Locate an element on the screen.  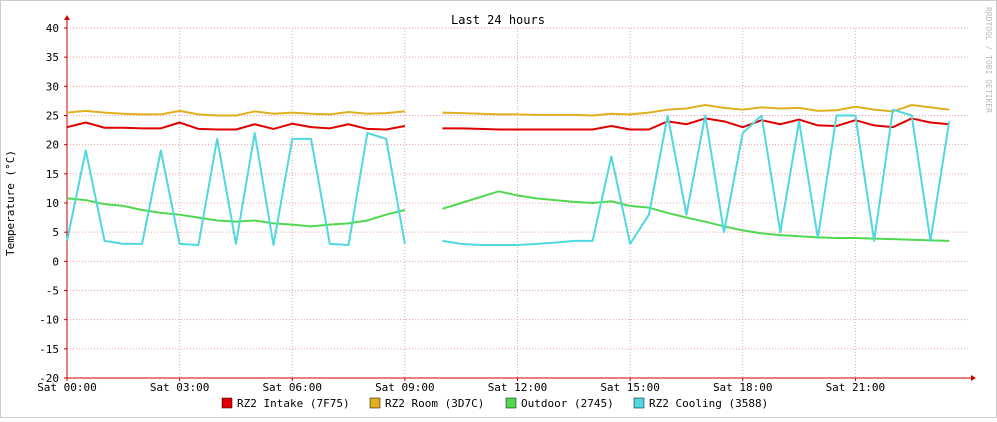
y-tick-label: 0 is located at coordinates (55, 261).